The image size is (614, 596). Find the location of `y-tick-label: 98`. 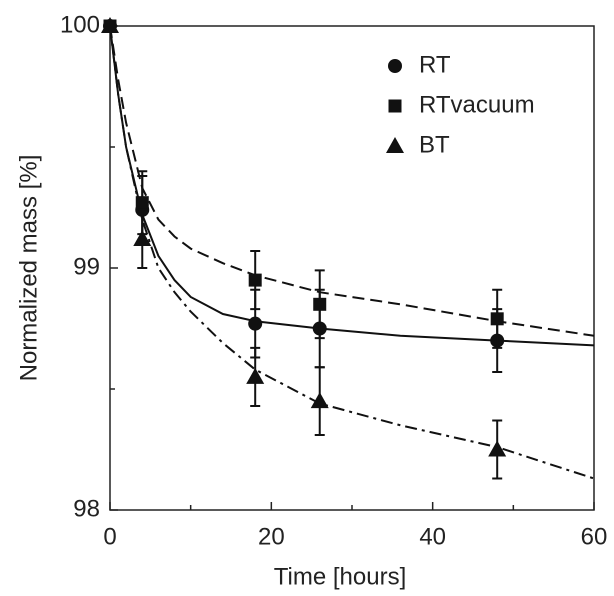

y-tick-label: 98 is located at coordinates (86, 508).